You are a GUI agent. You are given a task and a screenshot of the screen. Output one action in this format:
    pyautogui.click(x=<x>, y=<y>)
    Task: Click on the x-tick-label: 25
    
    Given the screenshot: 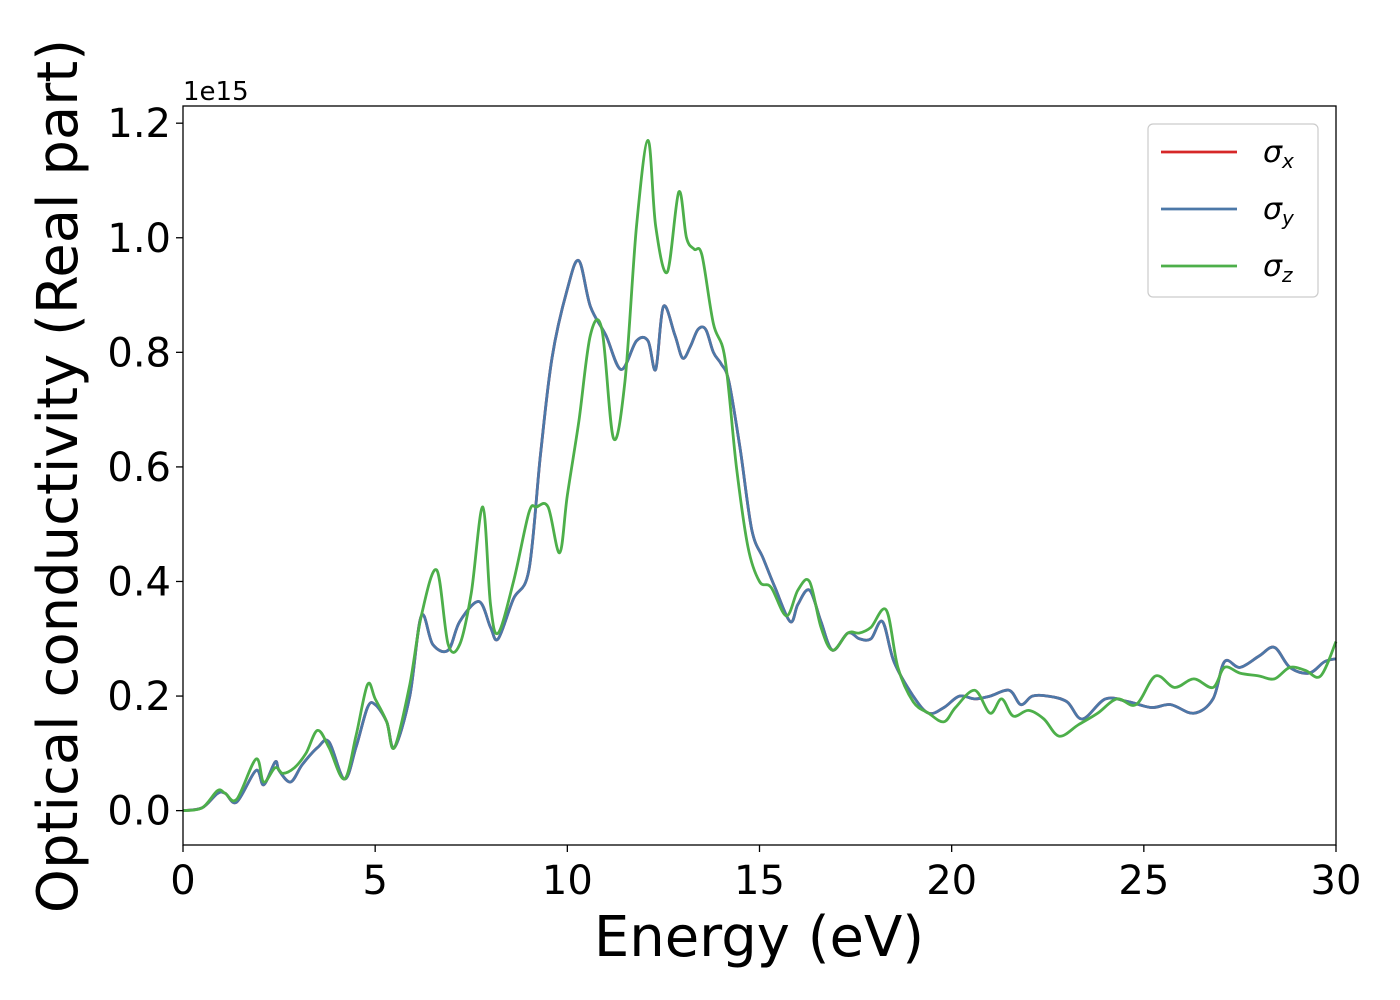 What is the action you would take?
    pyautogui.click(x=1143, y=881)
    